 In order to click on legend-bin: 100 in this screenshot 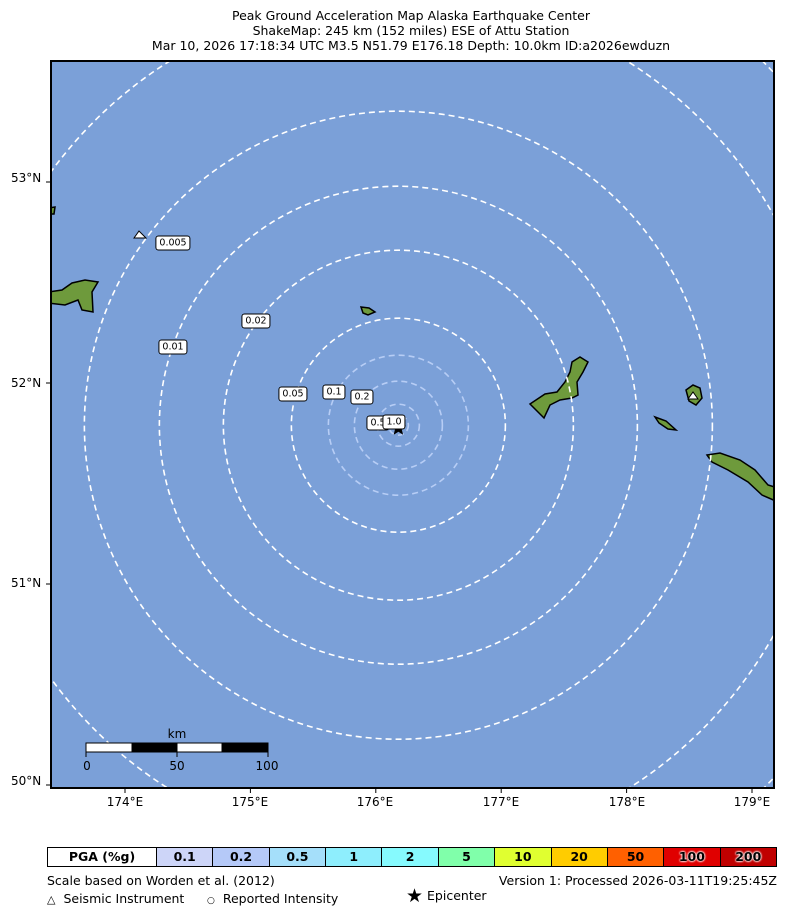, I will do `click(691, 857)`.